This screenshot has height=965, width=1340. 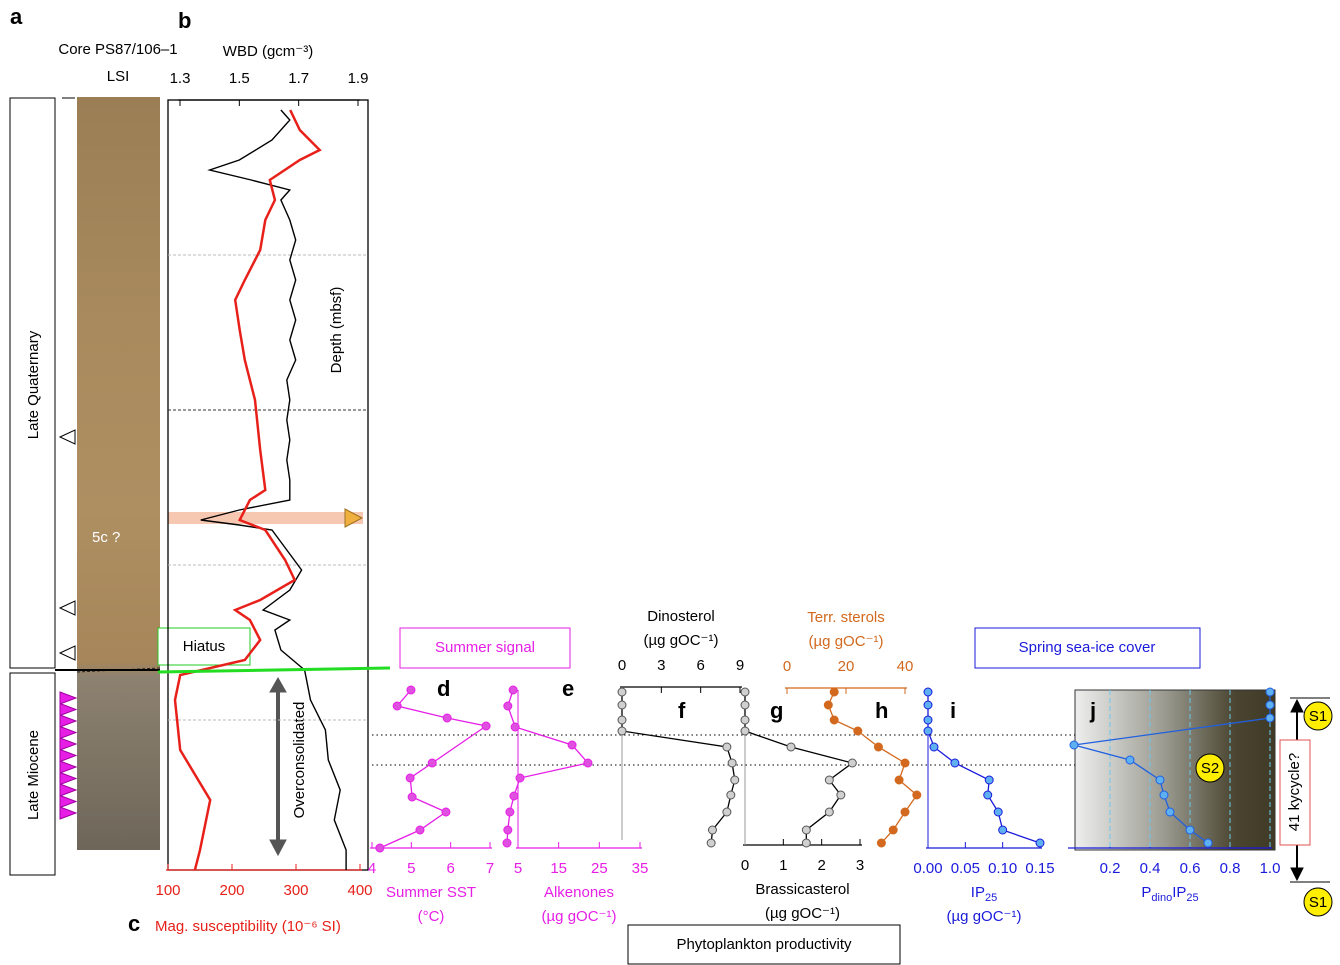 What do you see at coordinates (991, 898) in the screenshot?
I see `axis-label-part: 25` at bounding box center [991, 898].